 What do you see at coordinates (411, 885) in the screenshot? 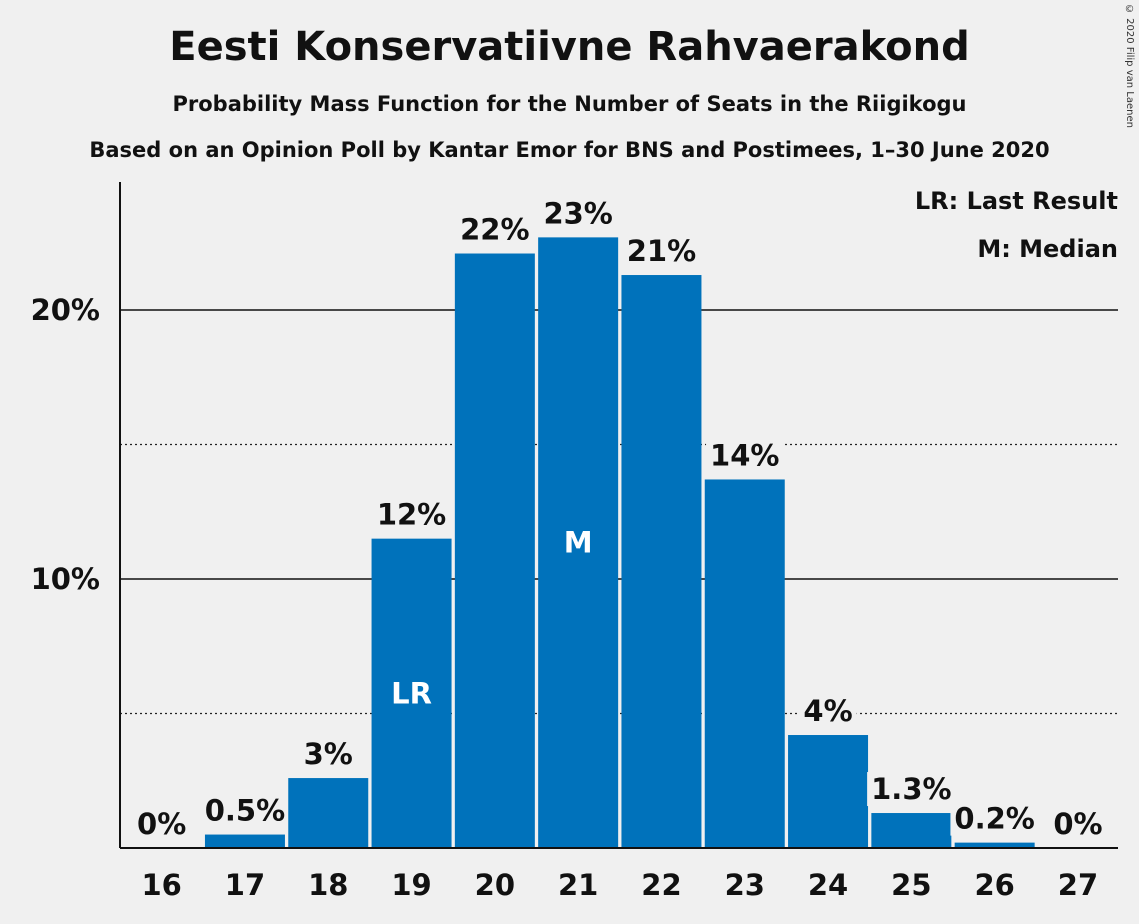
I see `x-tick-label-19: 19` at bounding box center [411, 885].